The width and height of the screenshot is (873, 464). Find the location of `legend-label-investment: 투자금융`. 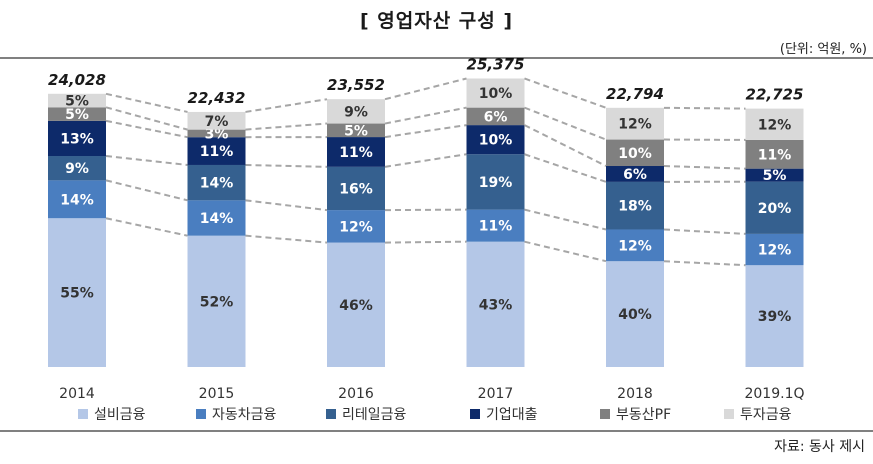

legend-label-investment: 투자금융 is located at coordinates (766, 415).